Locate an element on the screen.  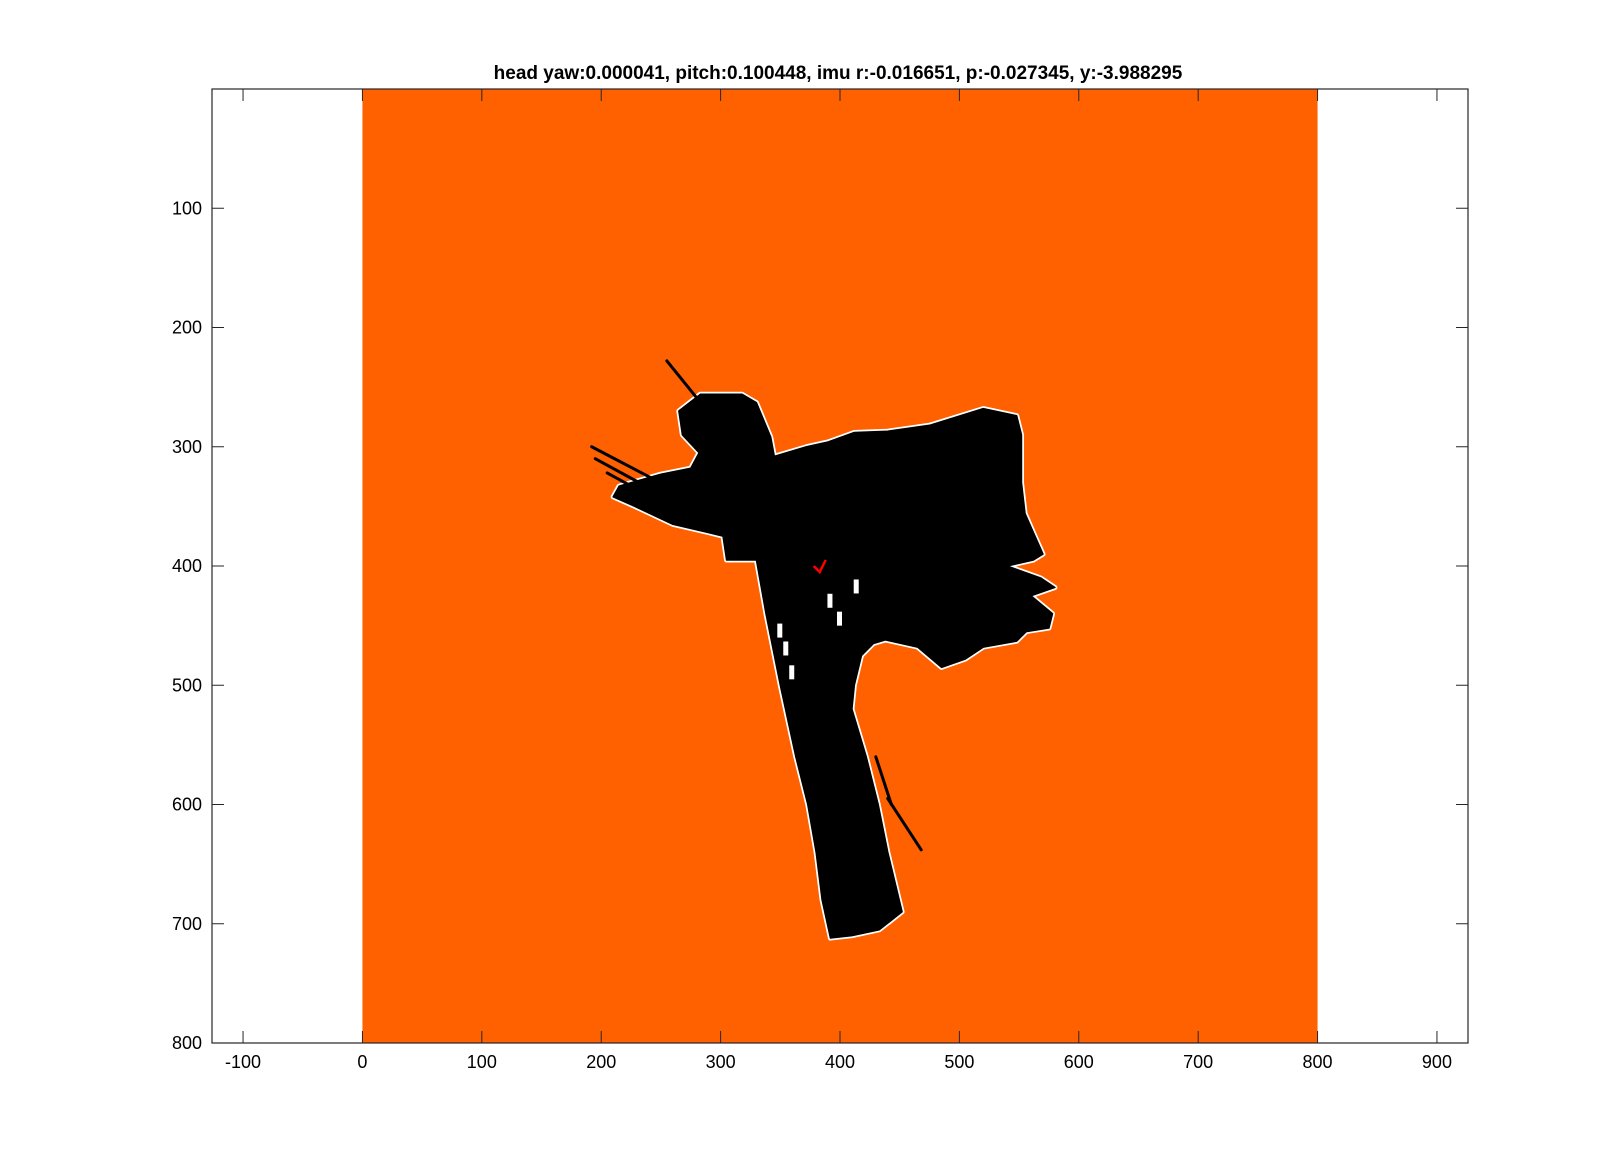
y-tick-label: 100 is located at coordinates (187, 208).